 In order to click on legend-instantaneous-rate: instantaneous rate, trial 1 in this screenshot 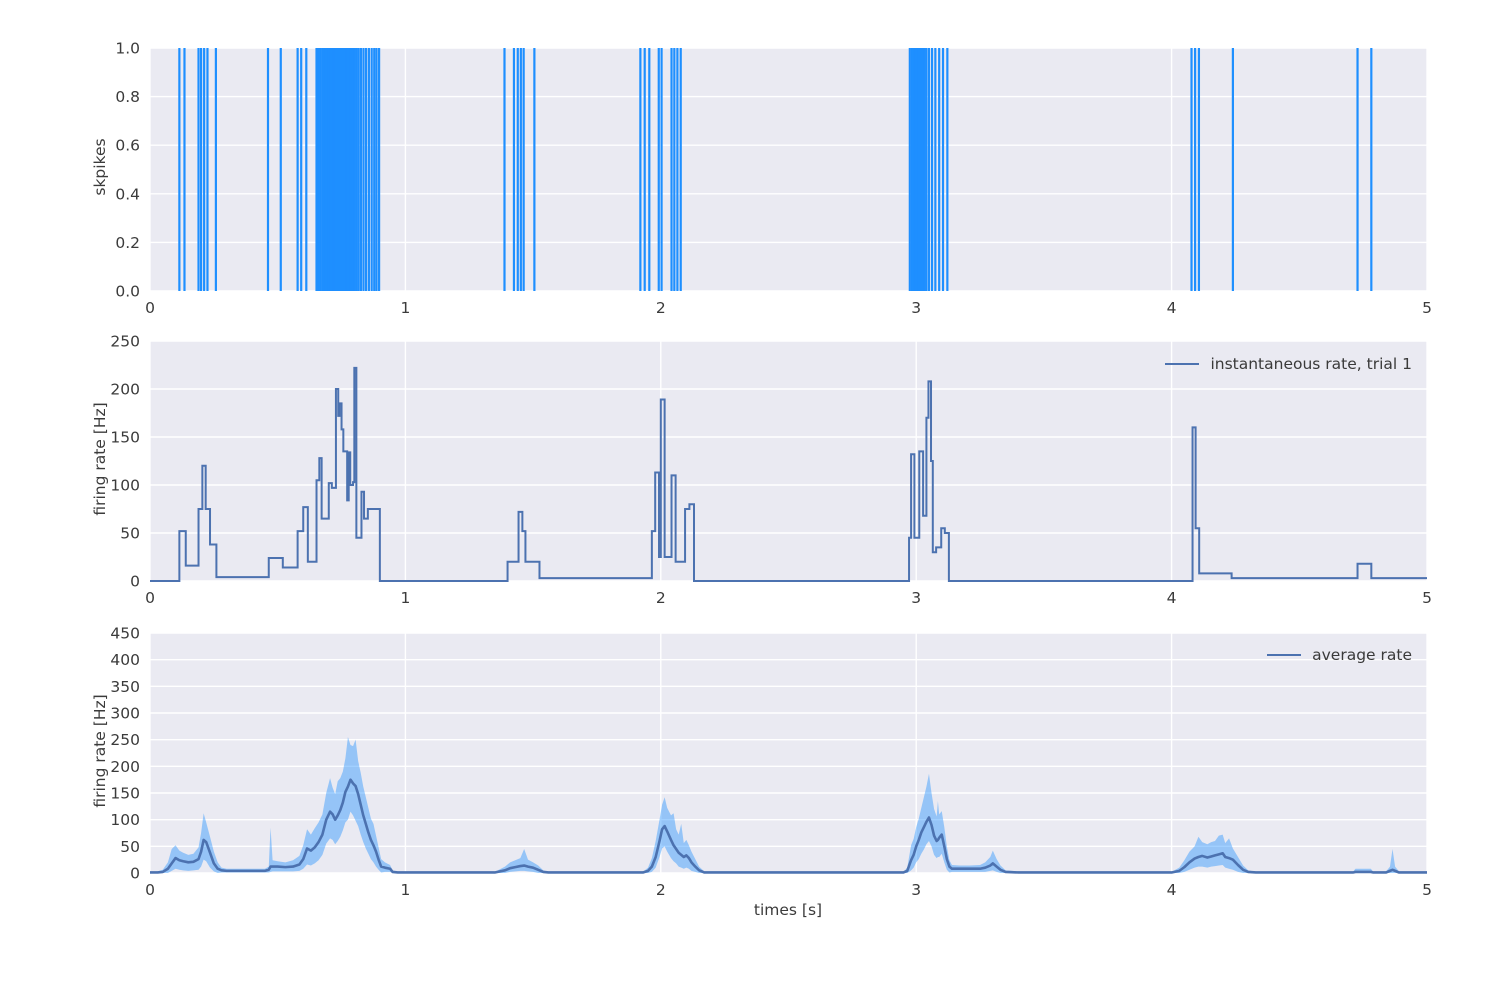, I will do `click(1288, 364)`.